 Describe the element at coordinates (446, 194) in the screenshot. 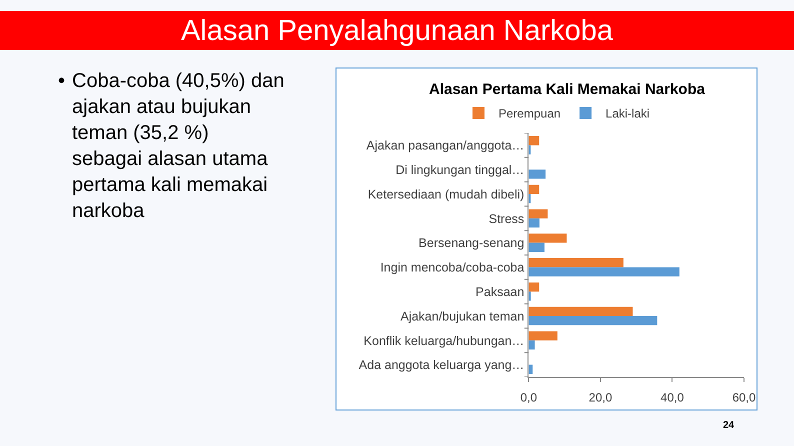

I see `y-tick-label: Ketersediaan (mudah dibeli)` at that location.